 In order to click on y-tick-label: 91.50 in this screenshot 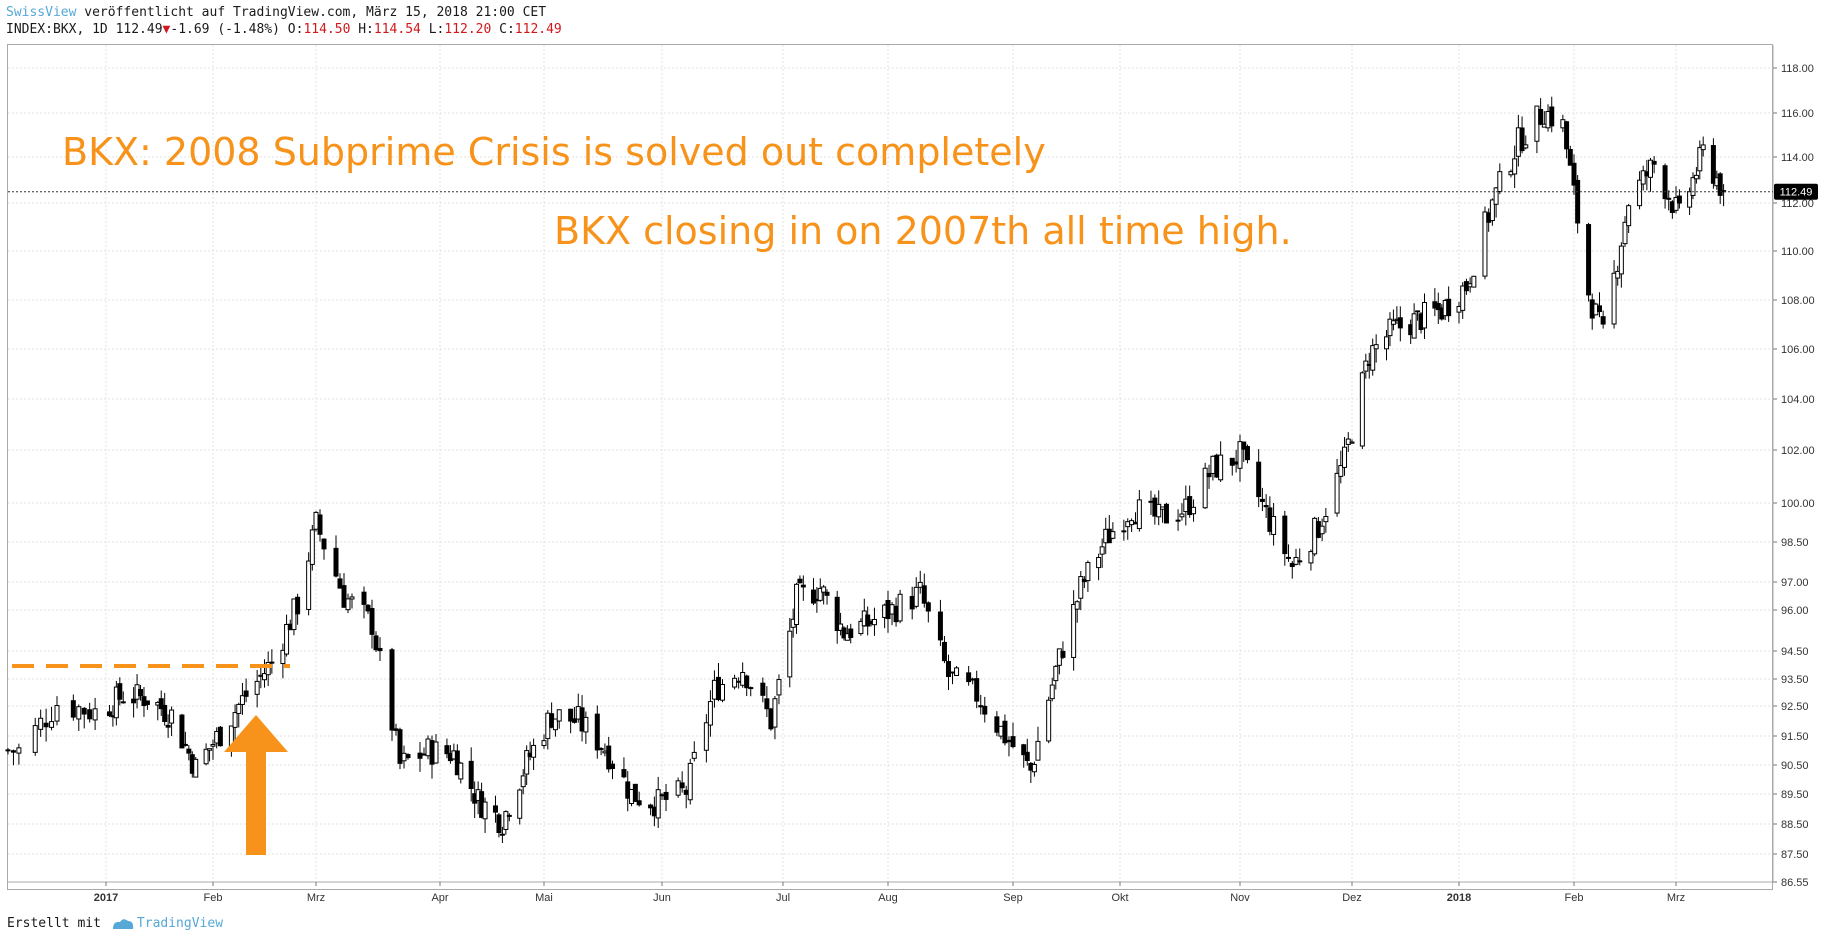, I will do `click(1795, 737)`.